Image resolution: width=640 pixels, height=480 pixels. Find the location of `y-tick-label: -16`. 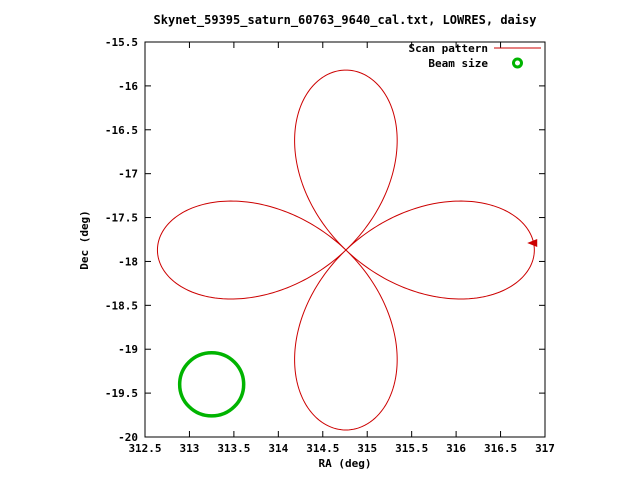

y-tick-label: -16 is located at coordinates (128, 86).